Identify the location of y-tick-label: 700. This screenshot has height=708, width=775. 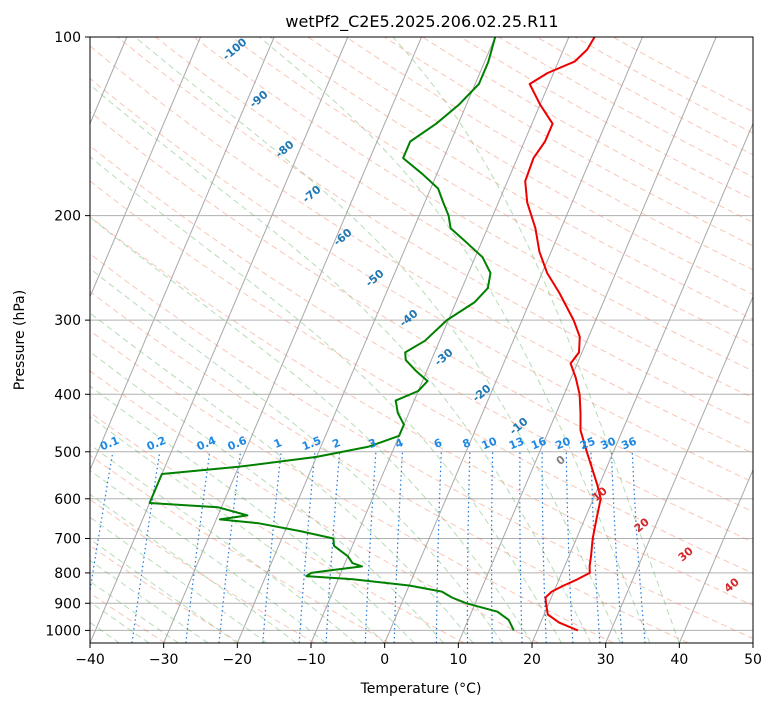
(67, 540).